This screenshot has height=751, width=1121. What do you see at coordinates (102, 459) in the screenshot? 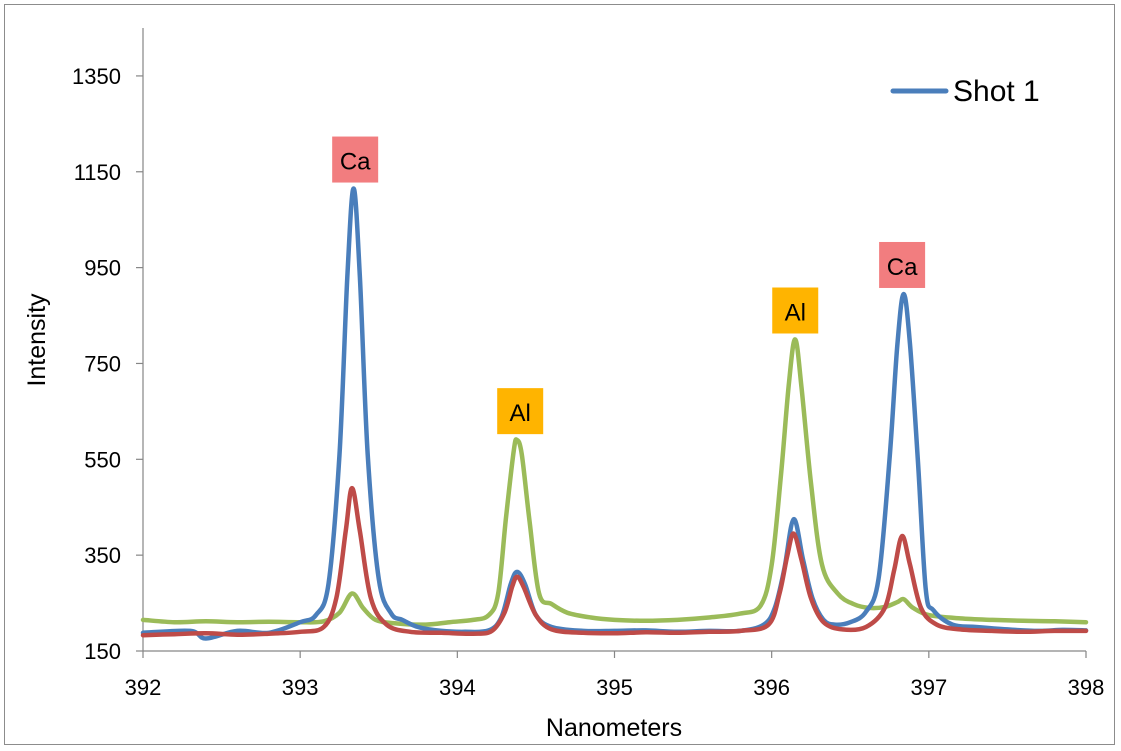
I see `y-tick-label-550: 550` at bounding box center [102, 459].